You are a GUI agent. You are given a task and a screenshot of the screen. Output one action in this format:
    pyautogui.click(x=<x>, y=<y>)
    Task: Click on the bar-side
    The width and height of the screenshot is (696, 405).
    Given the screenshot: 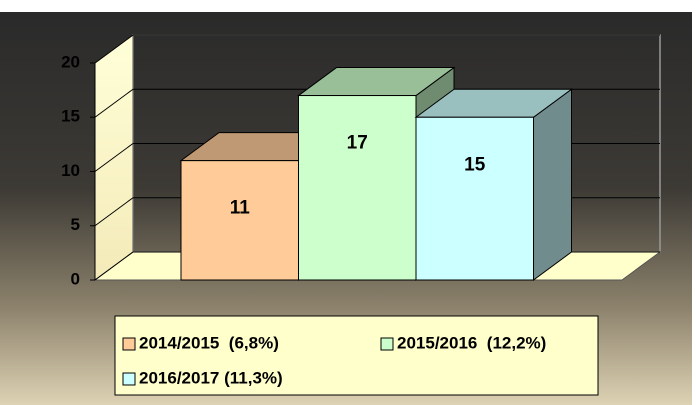 What is the action you would take?
    pyautogui.click(x=552, y=184)
    